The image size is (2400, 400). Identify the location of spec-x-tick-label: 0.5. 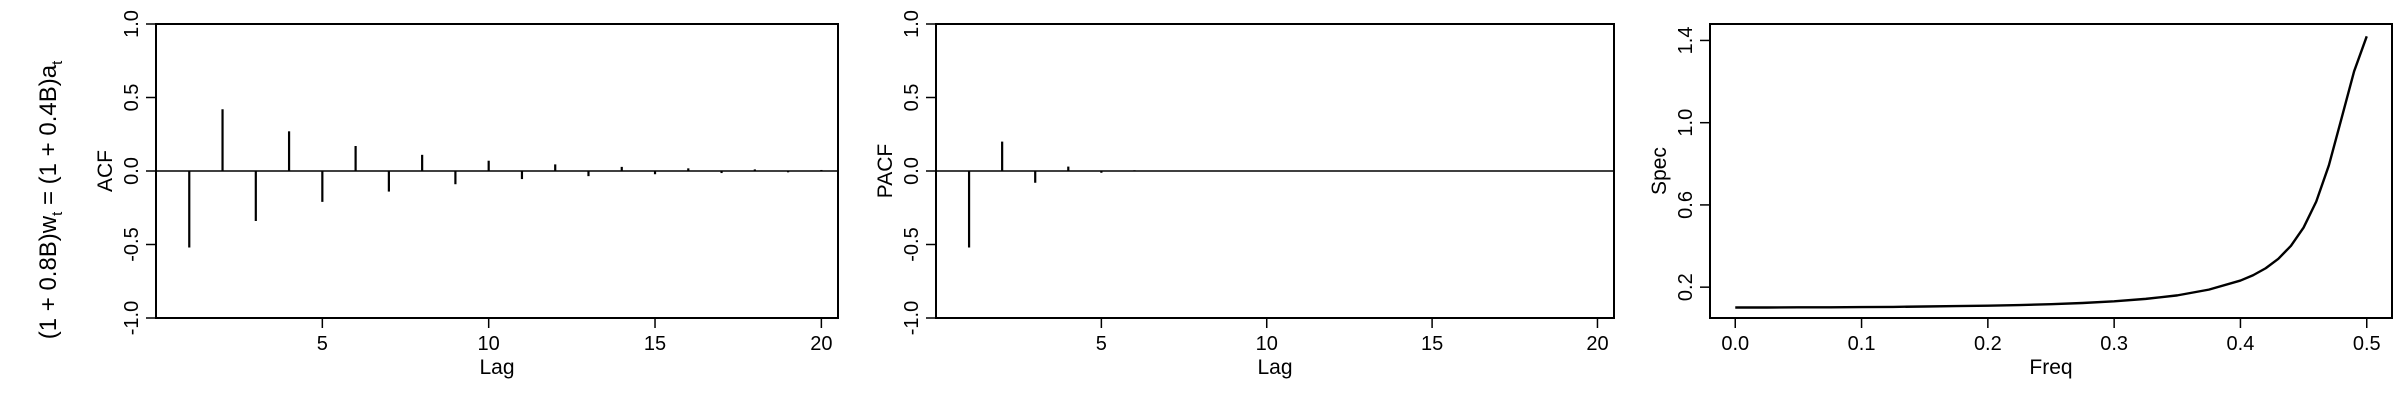
(2367, 344).